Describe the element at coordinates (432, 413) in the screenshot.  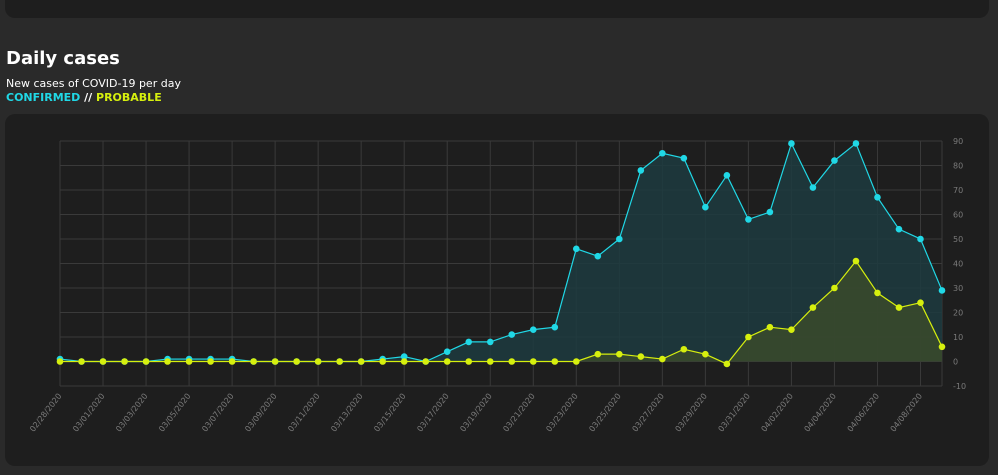
I see `x-tick-label: 03/17/2020` at that location.